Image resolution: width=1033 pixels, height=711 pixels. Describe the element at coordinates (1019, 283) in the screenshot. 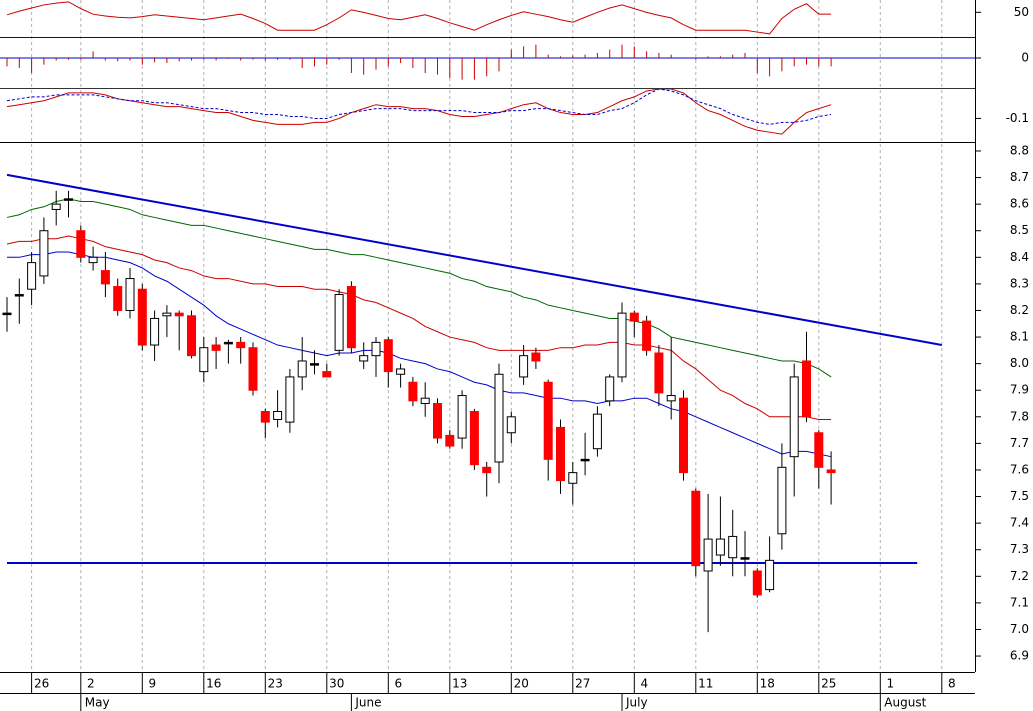

I see `y-tick-label: 8.3` at that location.